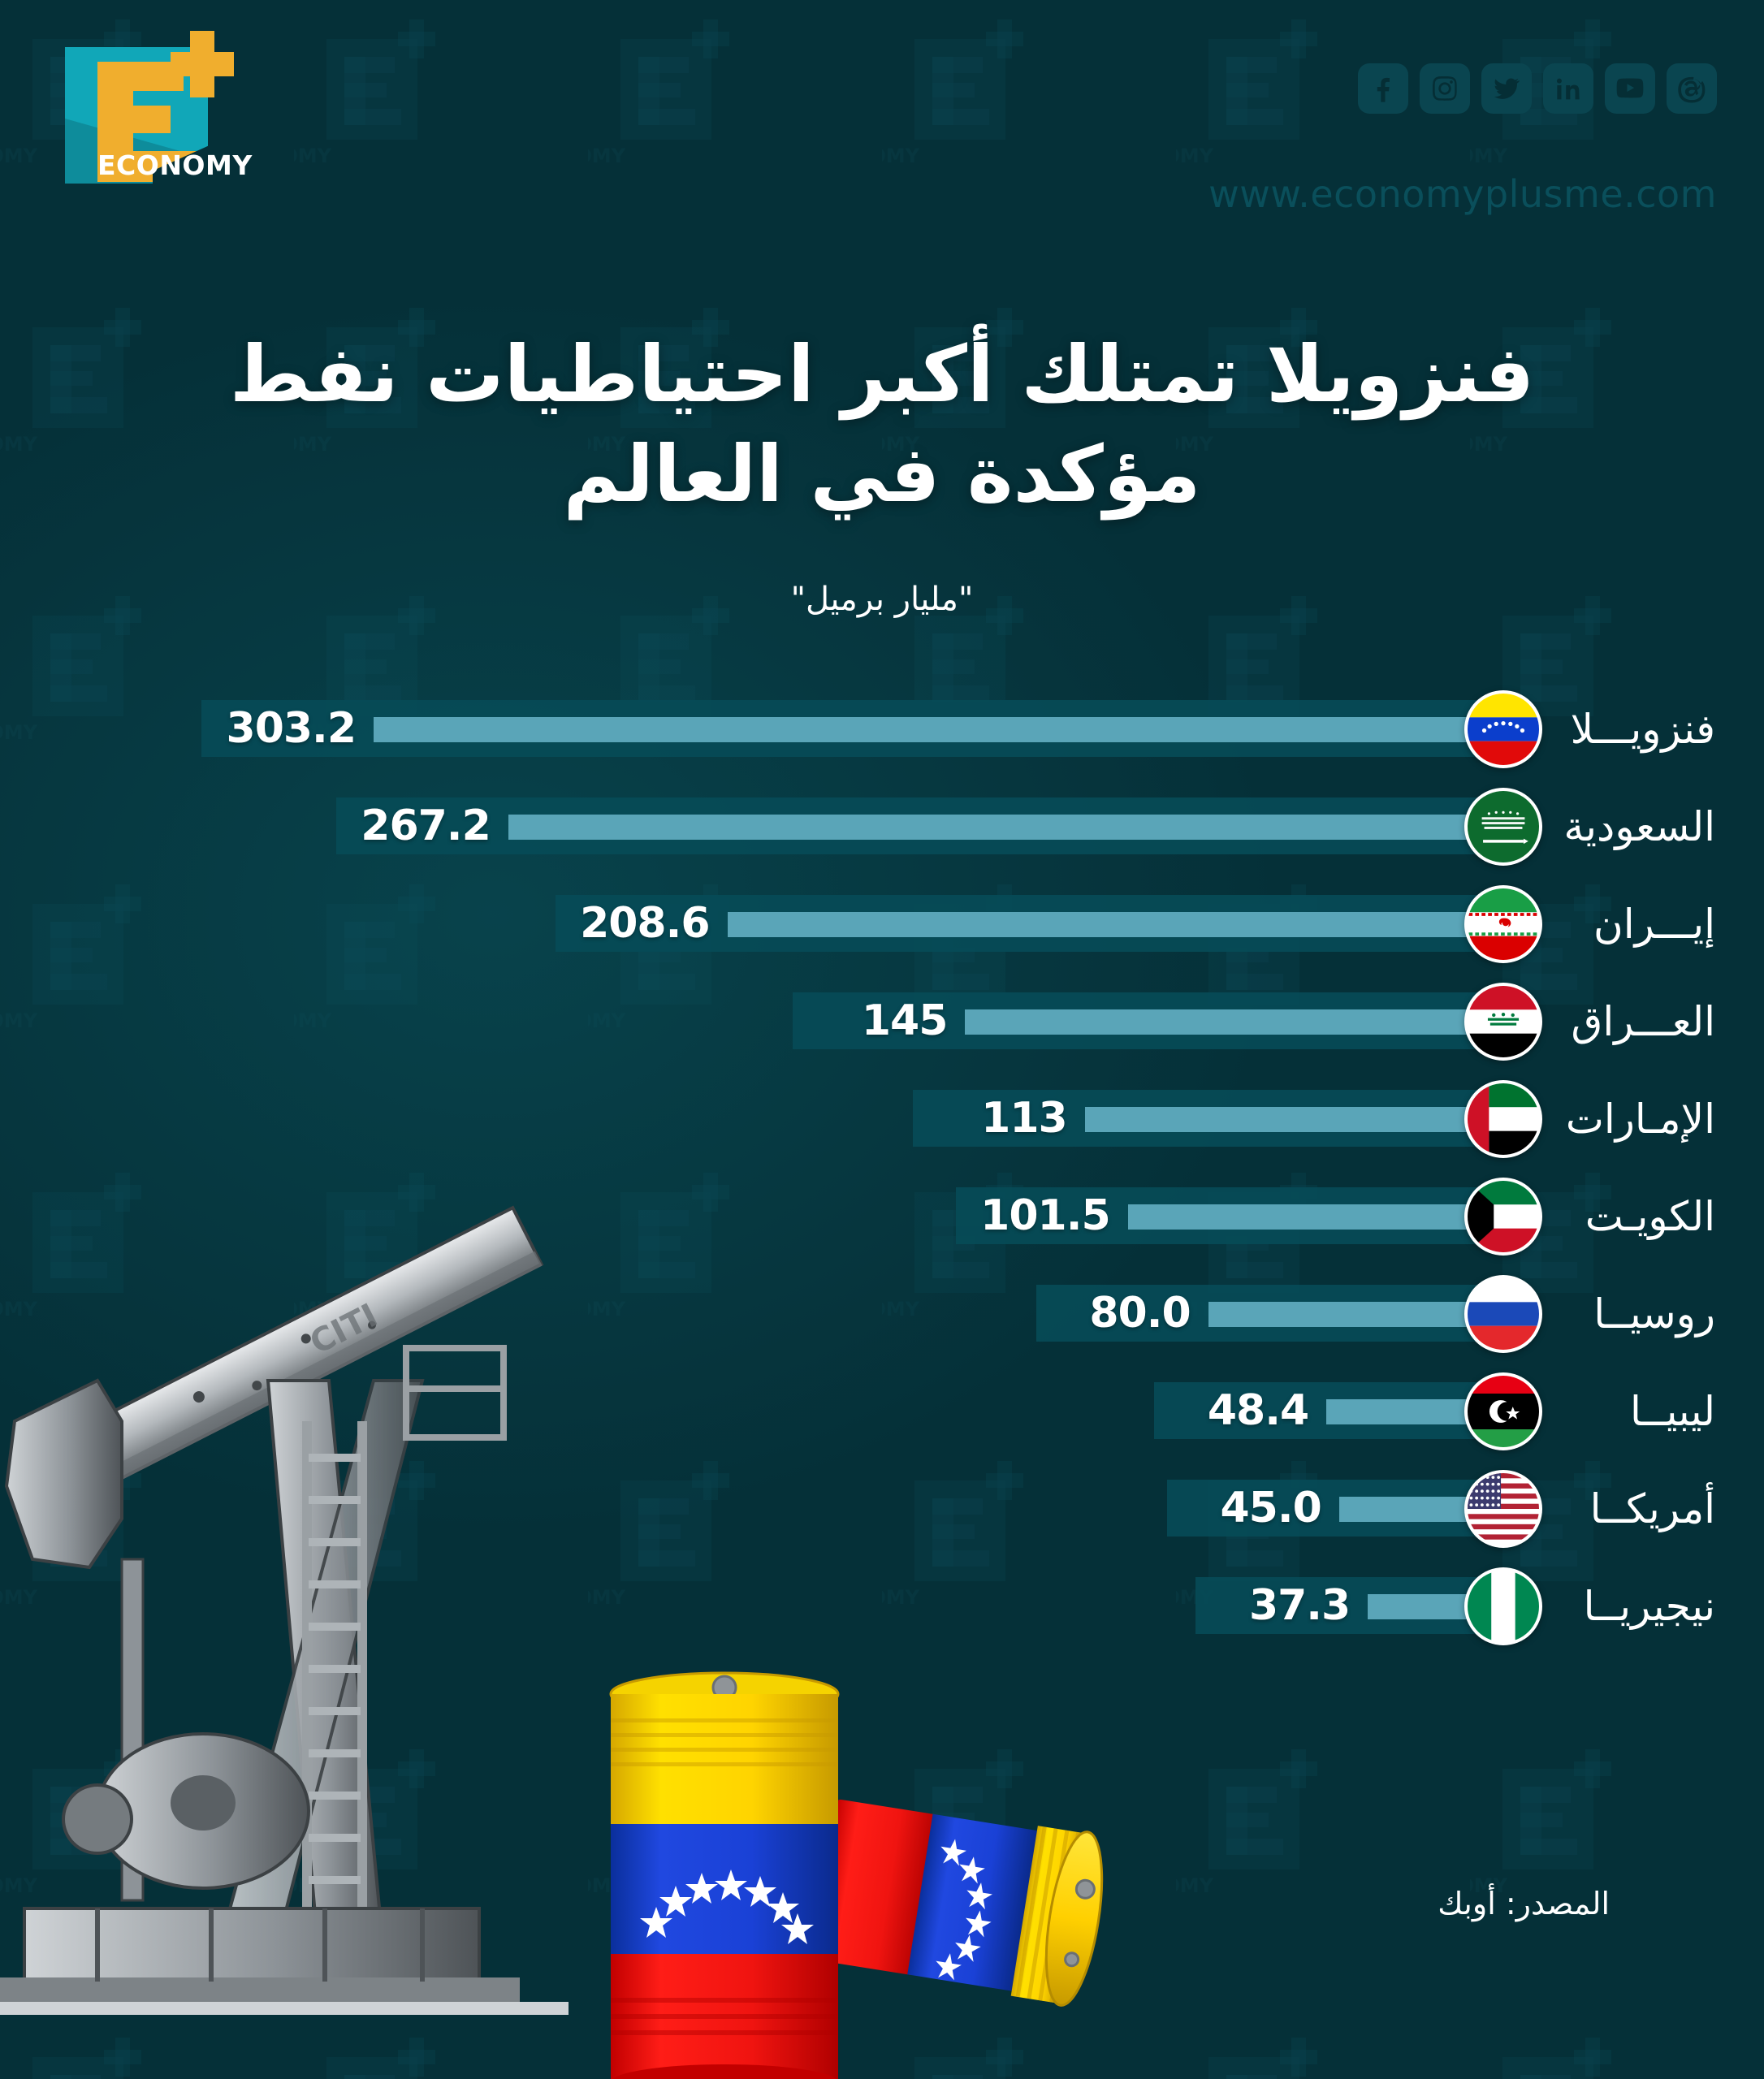  Describe the element at coordinates (1445, 89) in the screenshot. I see `instagram-icon` at that location.